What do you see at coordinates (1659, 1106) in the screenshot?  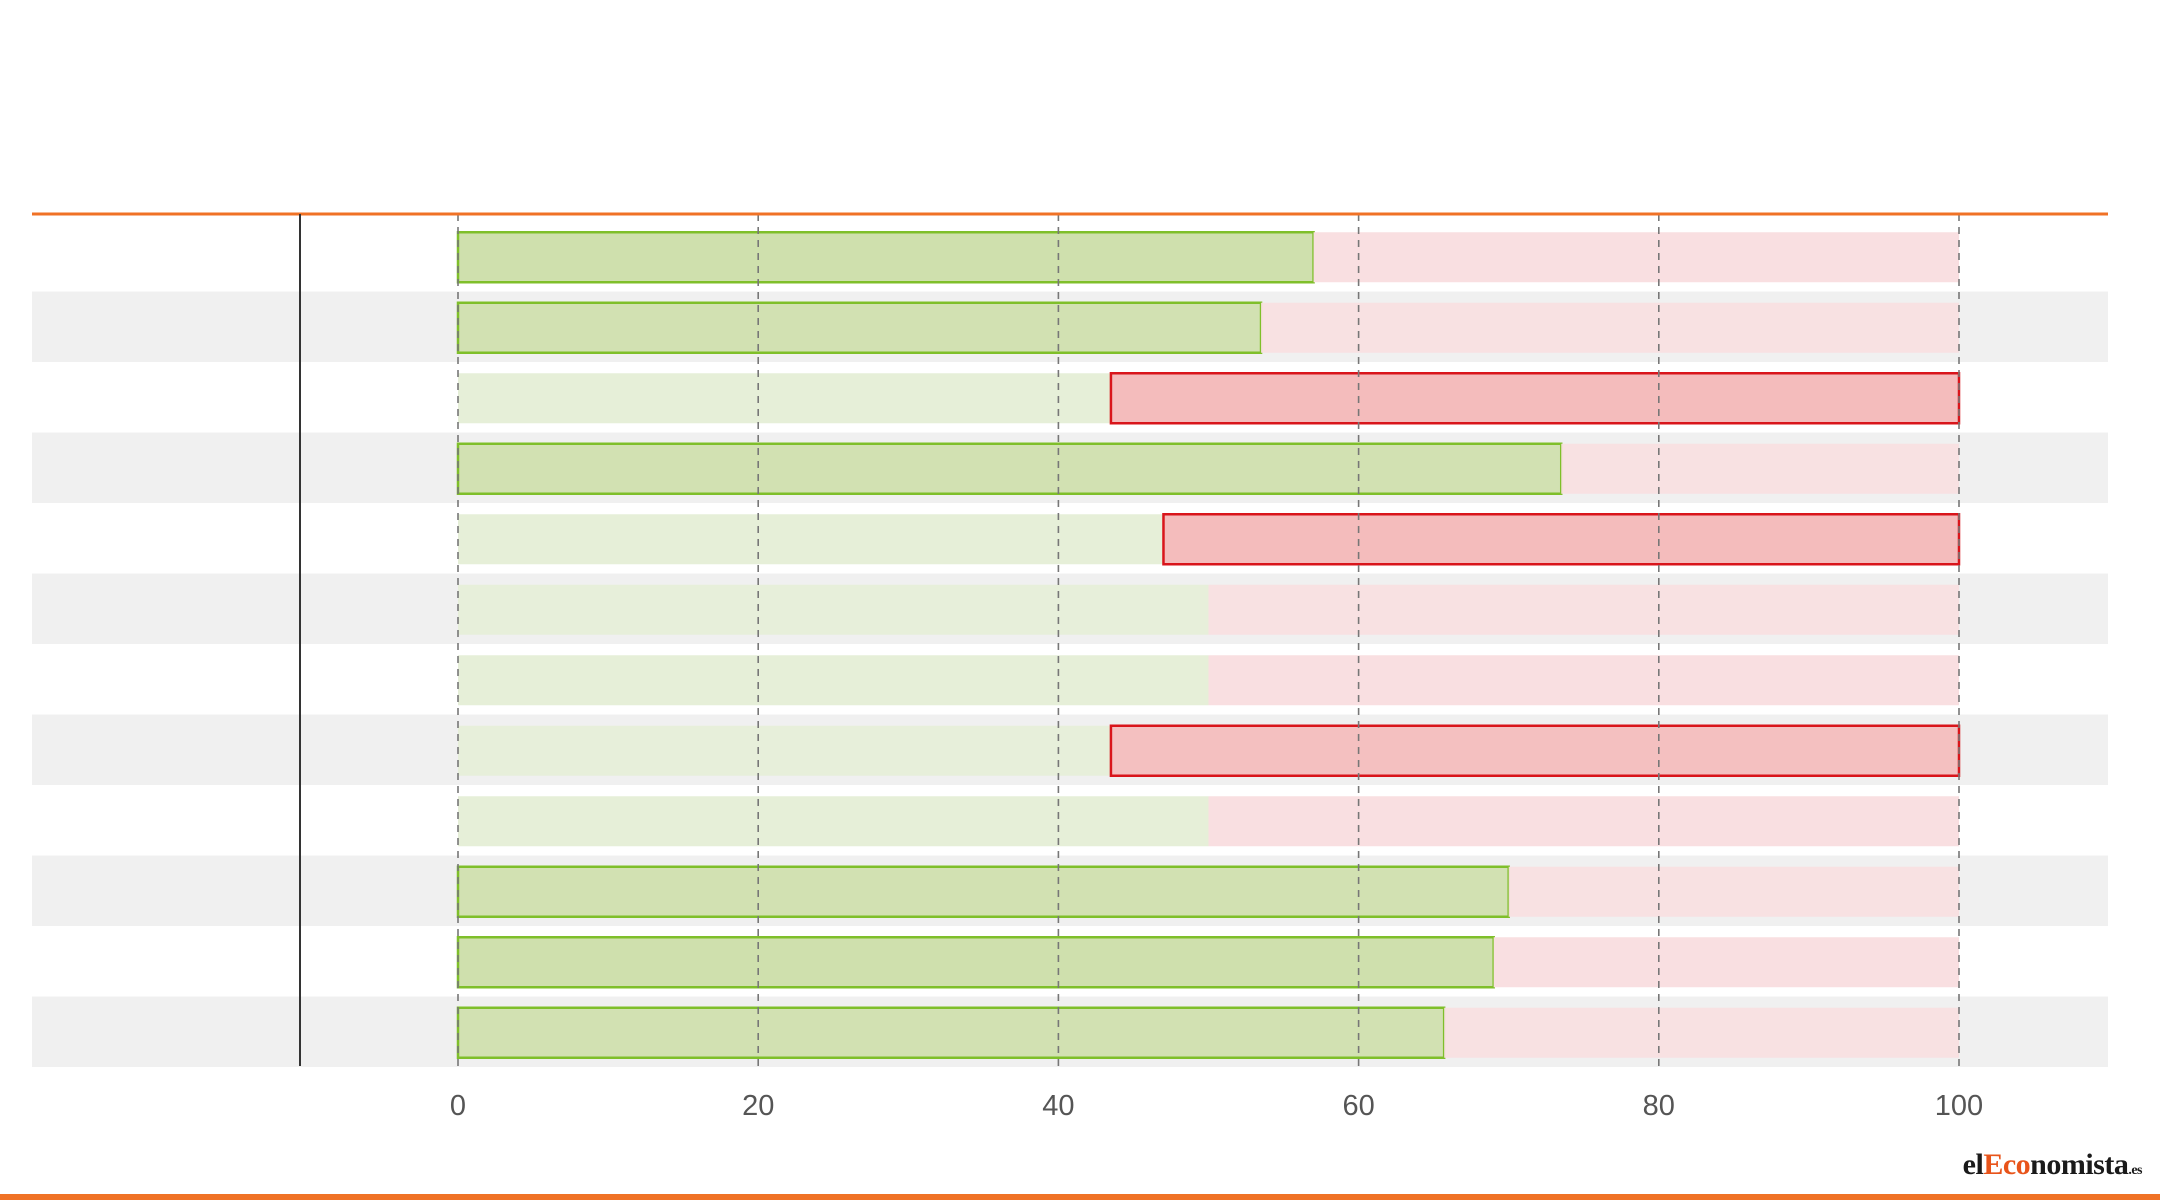 I see `x-tick-label: 80` at bounding box center [1659, 1106].